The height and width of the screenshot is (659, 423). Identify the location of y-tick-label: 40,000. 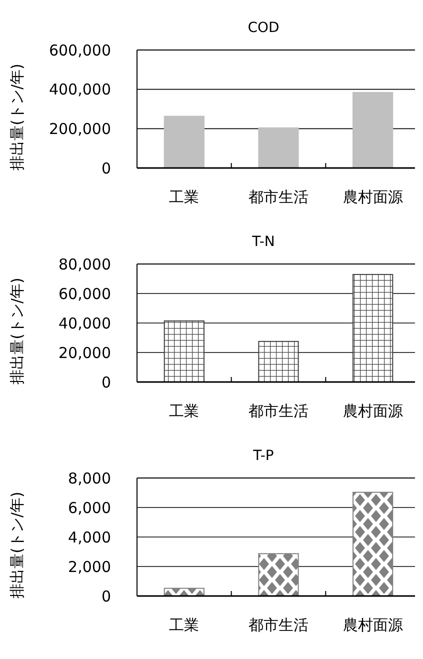
(84, 323).